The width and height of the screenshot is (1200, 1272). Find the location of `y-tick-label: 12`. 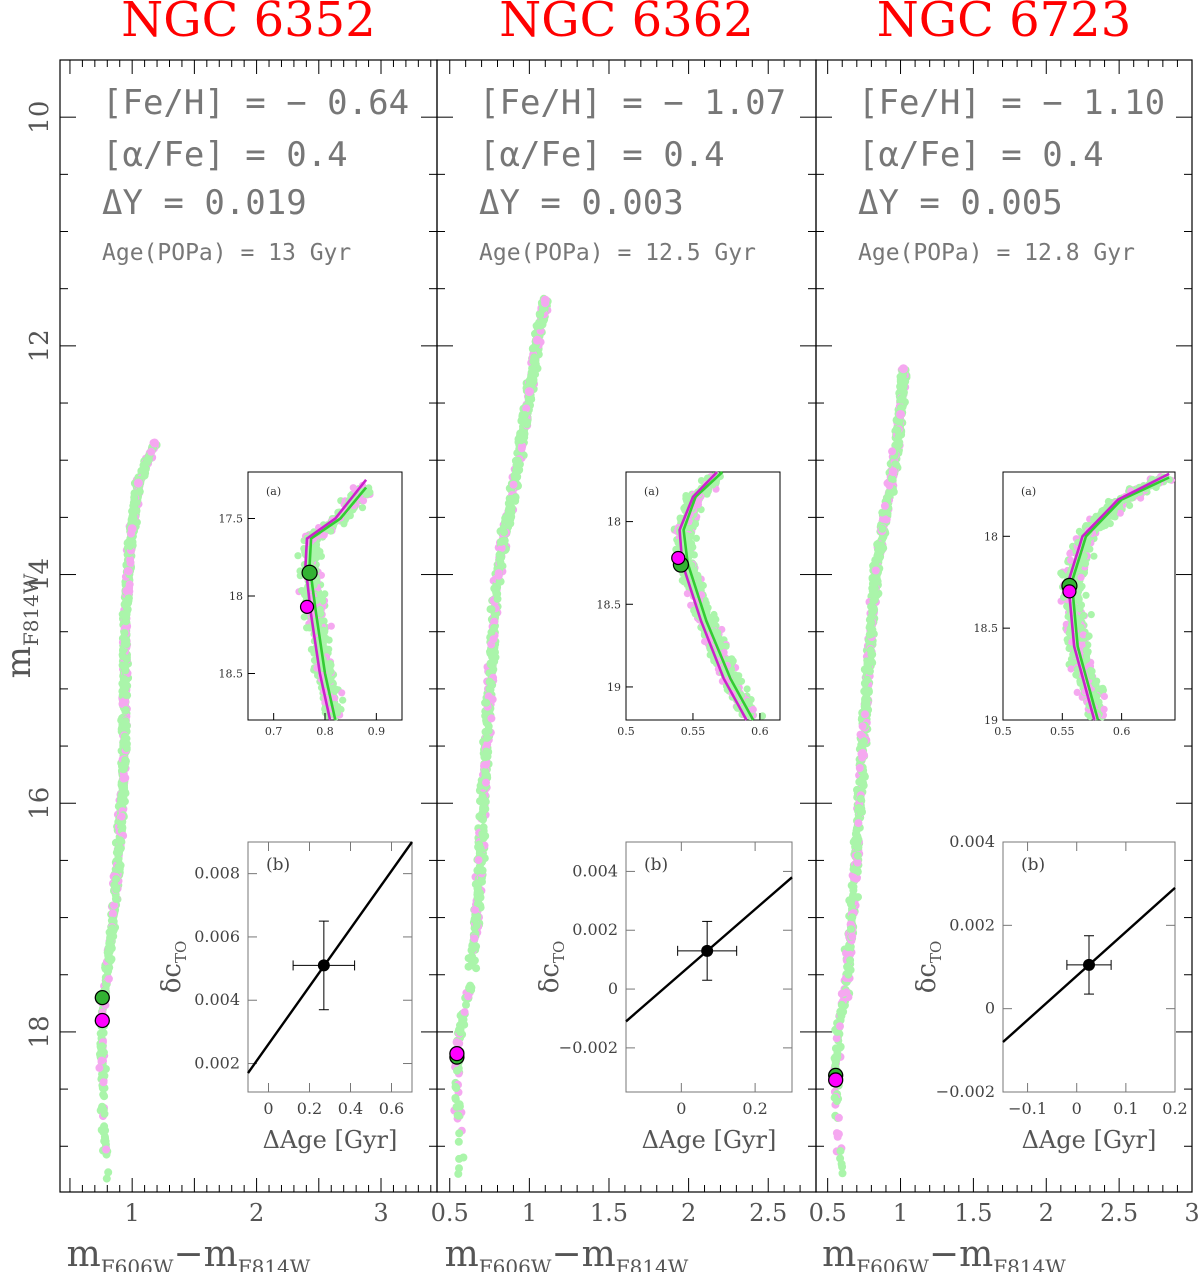

y-tick-label: 12 is located at coordinates (40, 345).